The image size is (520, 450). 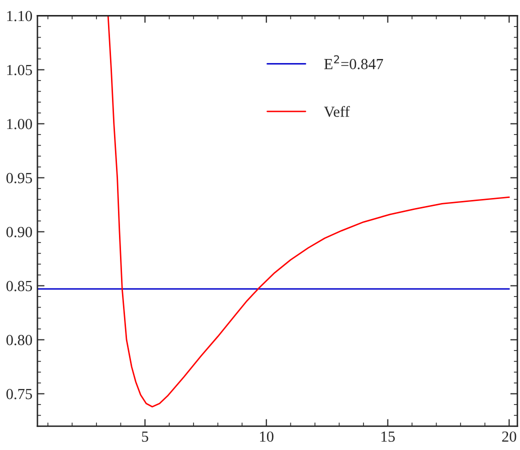 I want to click on y-tick-label: 1.10, so click(x=19, y=16).